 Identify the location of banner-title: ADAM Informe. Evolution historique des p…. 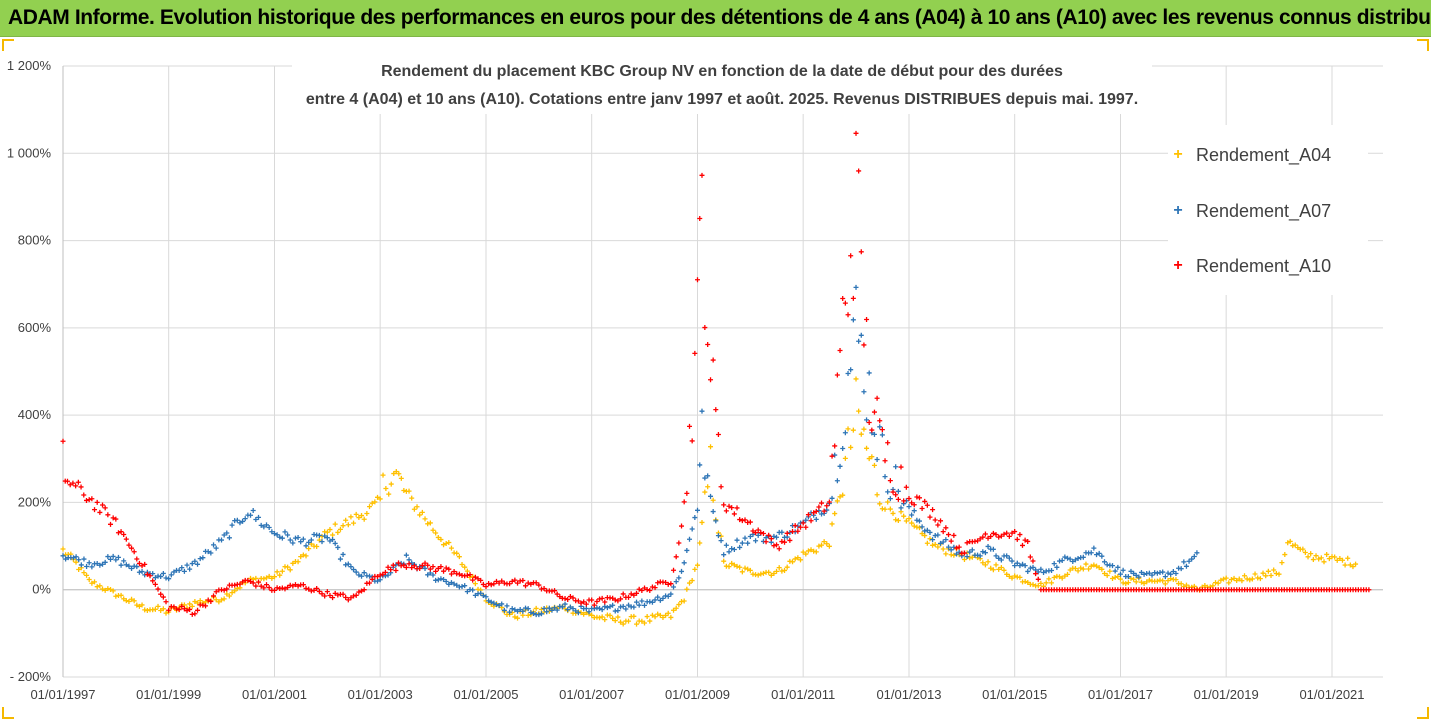
(719, 17).